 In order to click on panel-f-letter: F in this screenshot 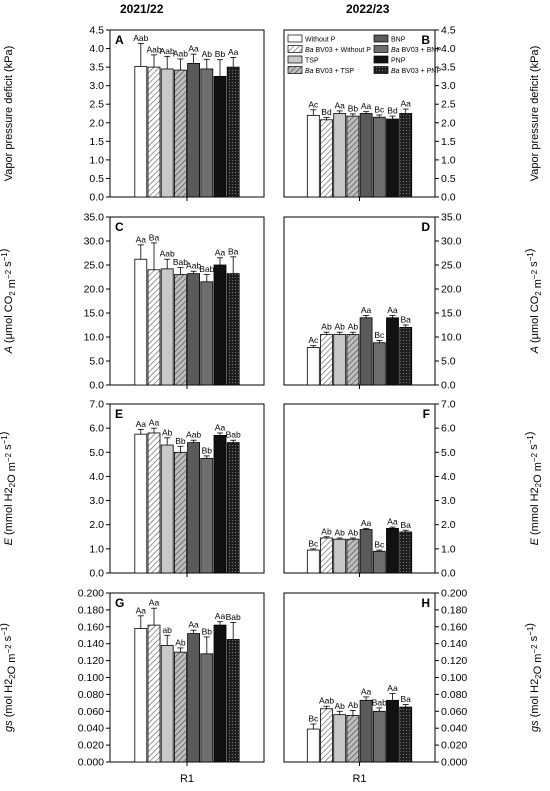, I will do `click(426, 414)`.